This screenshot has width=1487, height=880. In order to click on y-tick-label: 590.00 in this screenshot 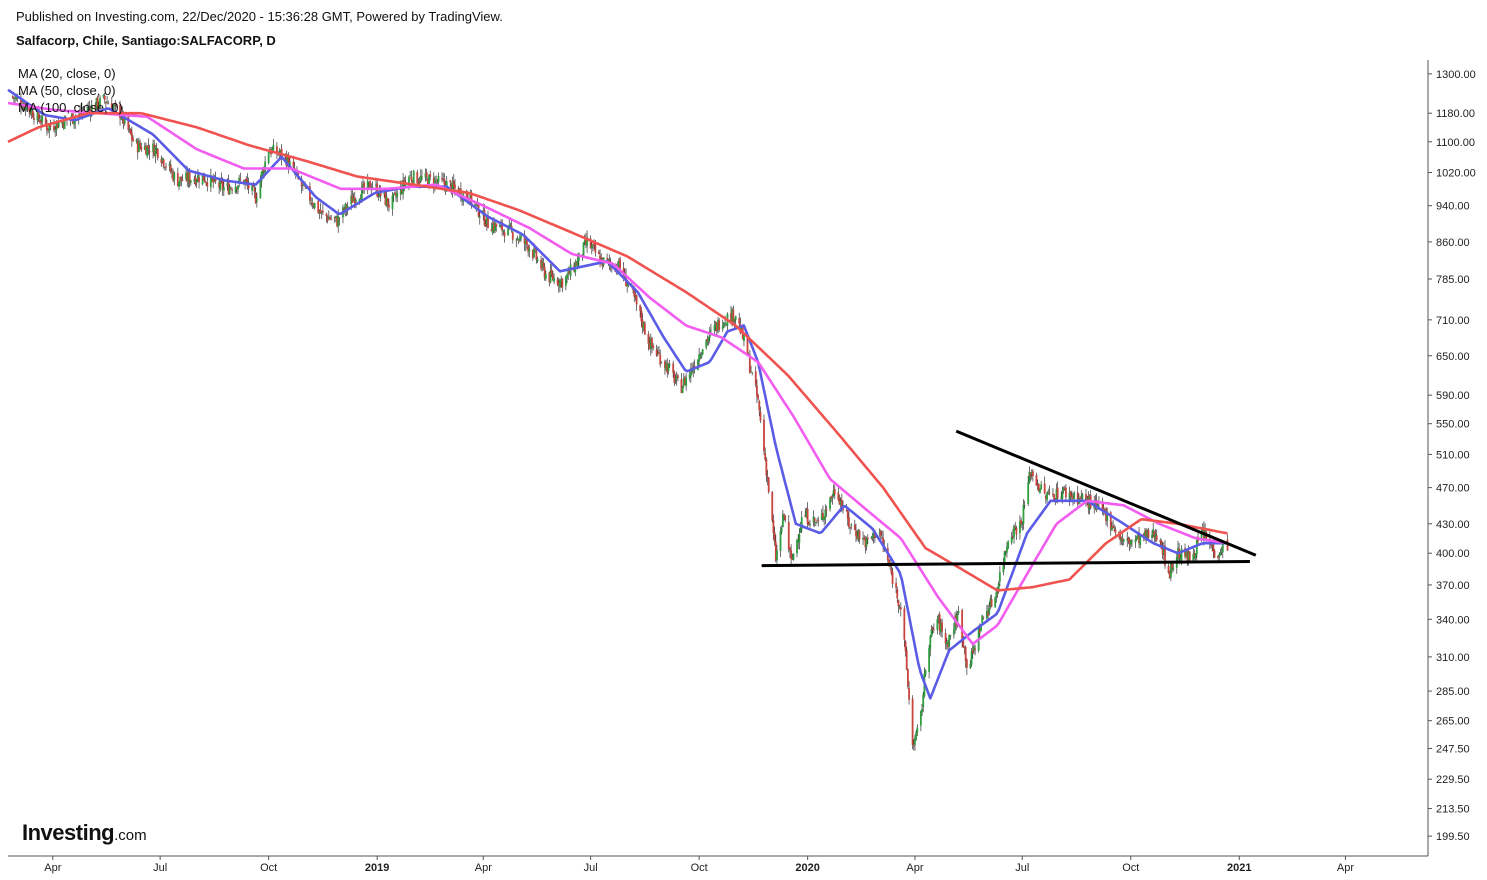, I will do `click(1453, 396)`.